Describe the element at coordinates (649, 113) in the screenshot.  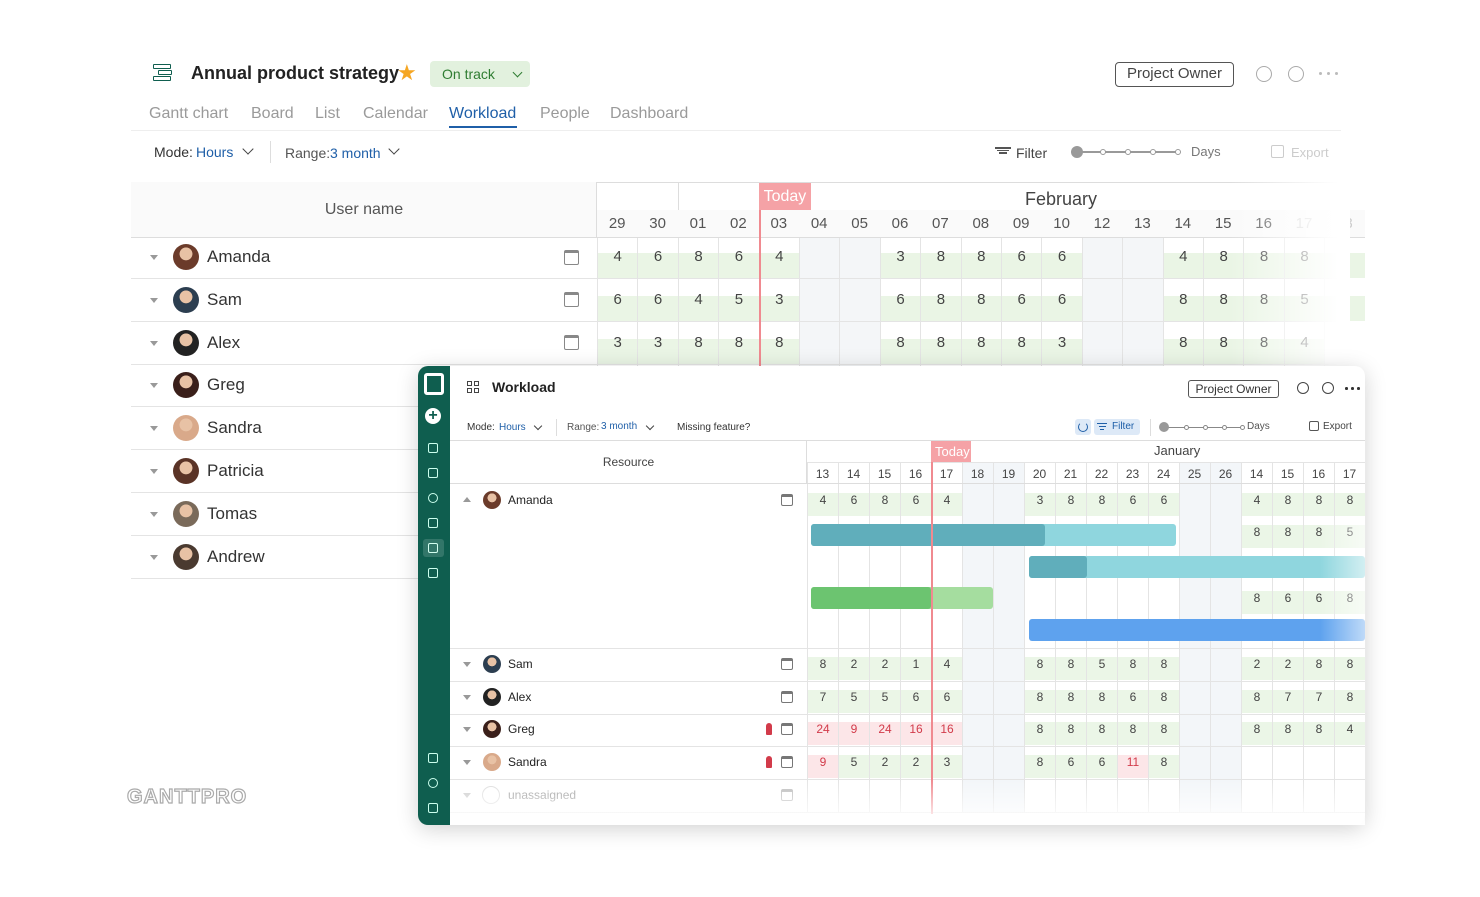
I see `tab: Dashboard` at that location.